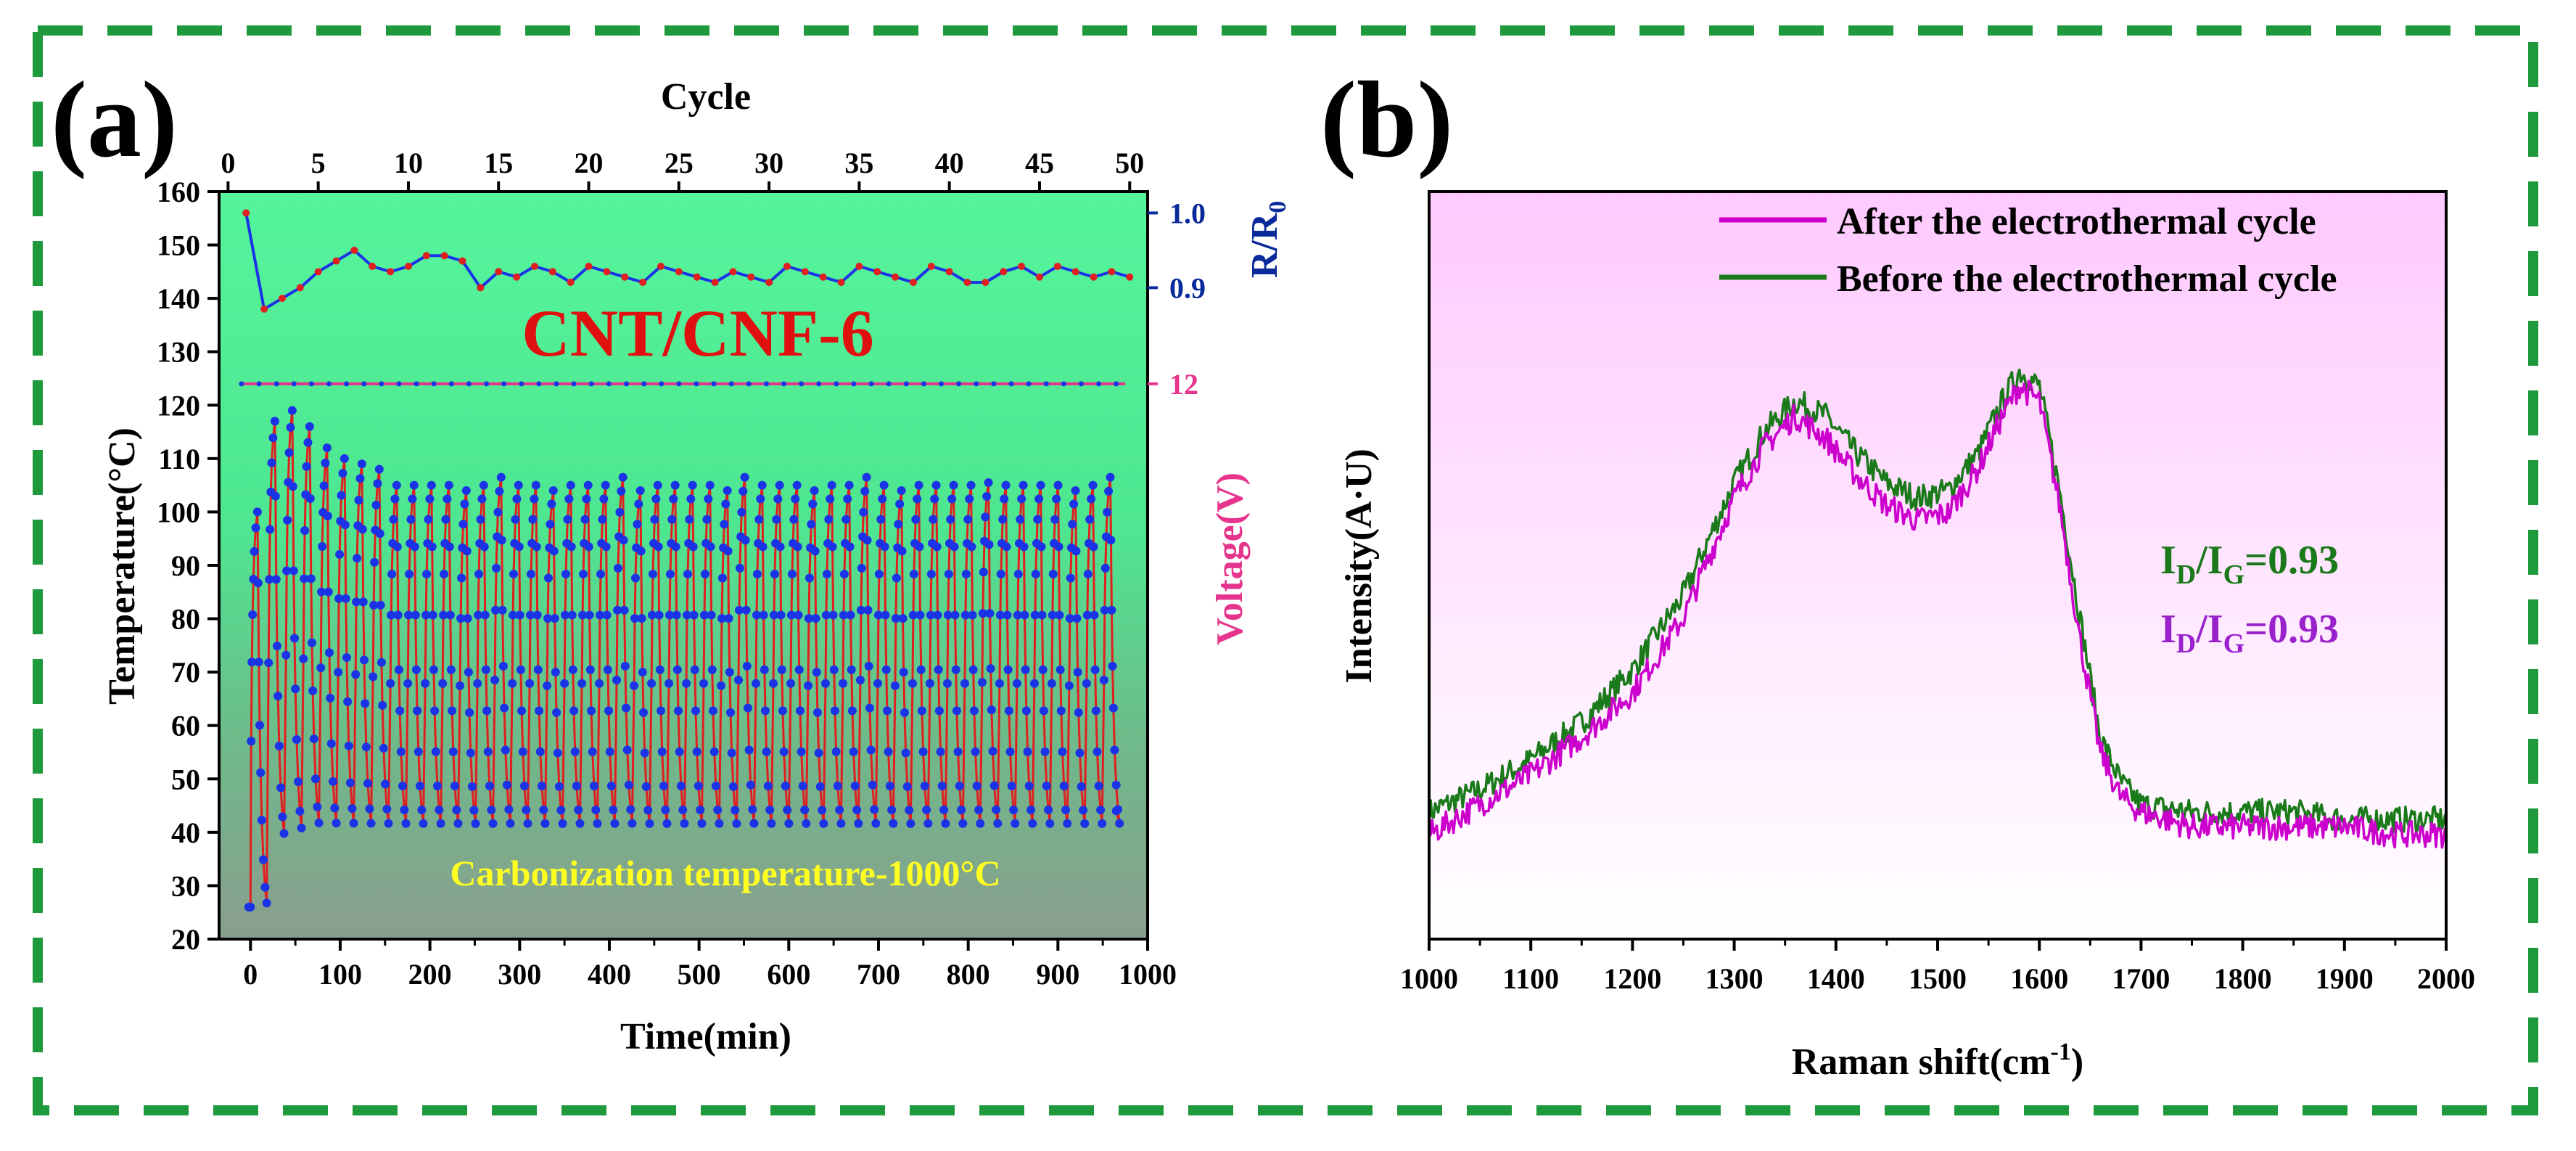  Describe the element at coordinates (1039, 163) in the screenshot. I see `cycle-tick-label: 45` at that location.